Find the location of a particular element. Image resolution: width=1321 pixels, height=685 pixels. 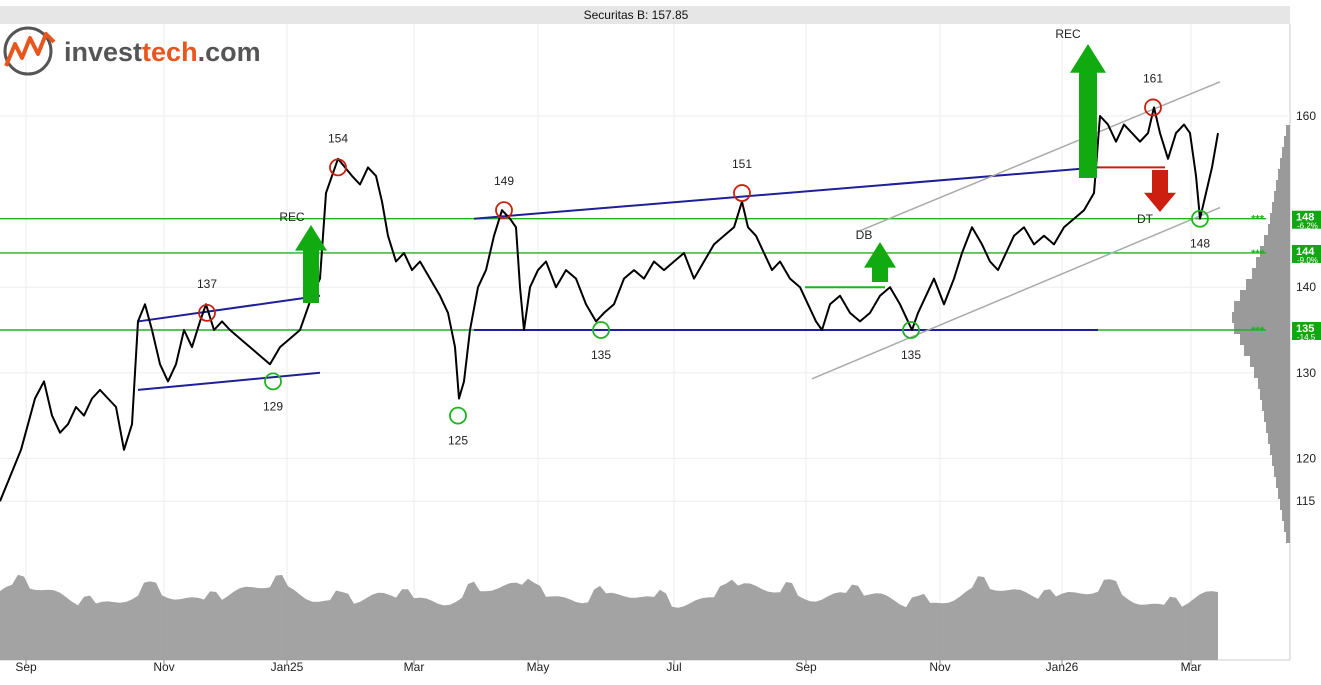

x-tick-label: Jan25 is located at coordinates (287, 667).